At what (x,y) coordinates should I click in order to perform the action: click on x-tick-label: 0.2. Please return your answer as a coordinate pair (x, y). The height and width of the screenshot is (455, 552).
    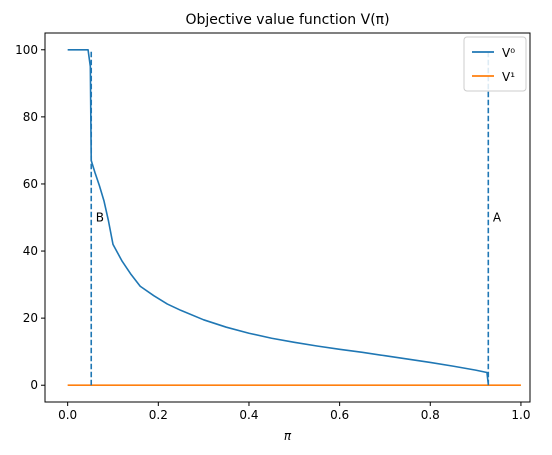
    Looking at the image, I should click on (158, 415).